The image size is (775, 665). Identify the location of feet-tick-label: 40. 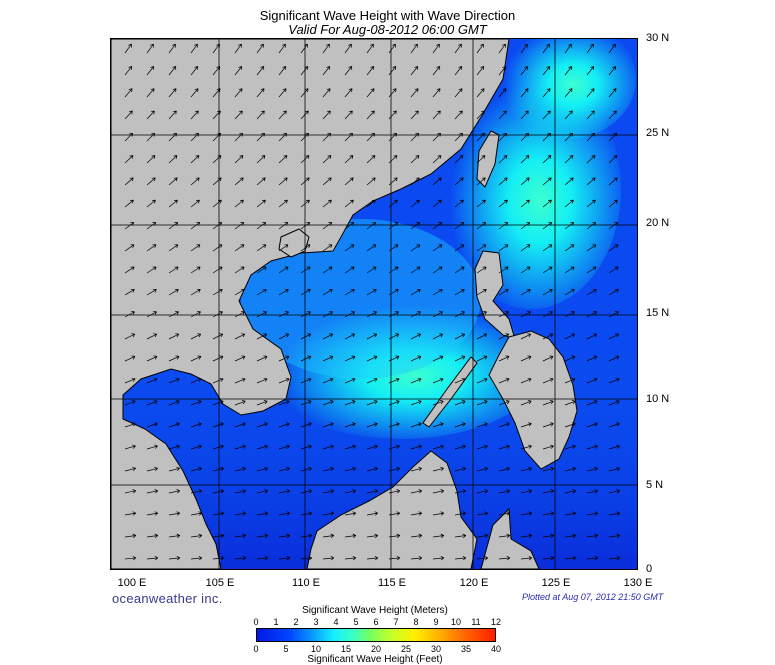
(496, 649).